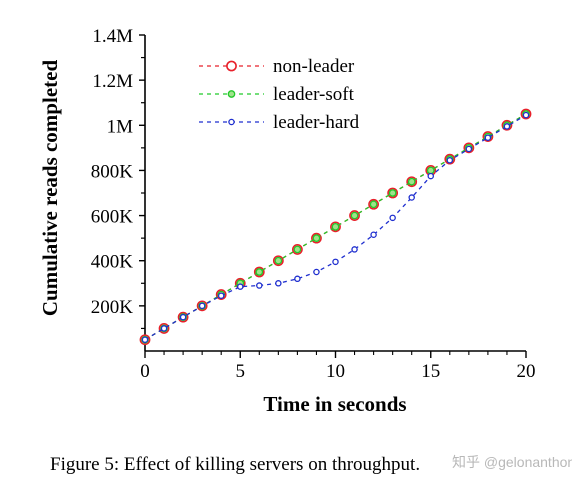  Describe the element at coordinates (112, 81) in the screenshot. I see `y-tick-label: 1.2M` at that location.